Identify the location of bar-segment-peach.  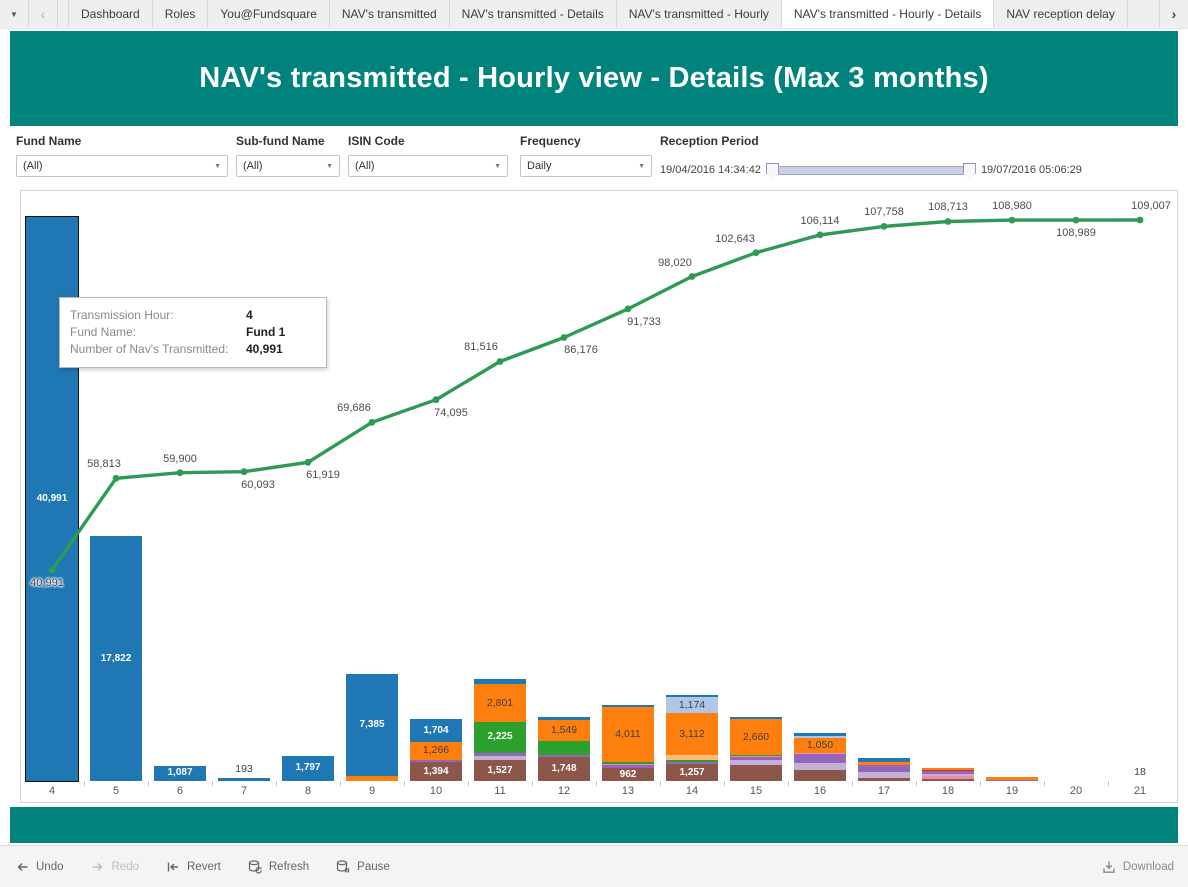
(692, 757).